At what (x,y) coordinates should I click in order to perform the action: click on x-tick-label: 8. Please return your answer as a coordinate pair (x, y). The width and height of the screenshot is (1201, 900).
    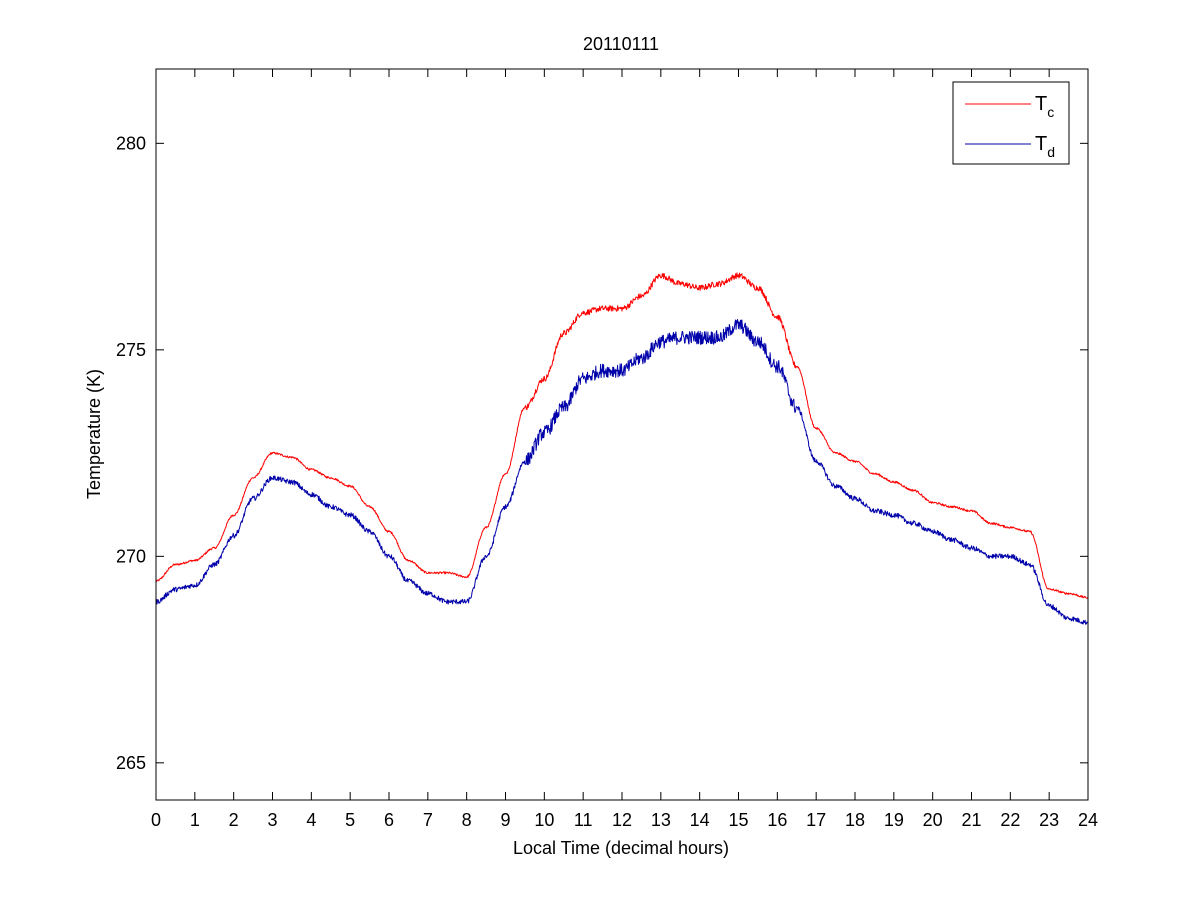
    Looking at the image, I should click on (467, 820).